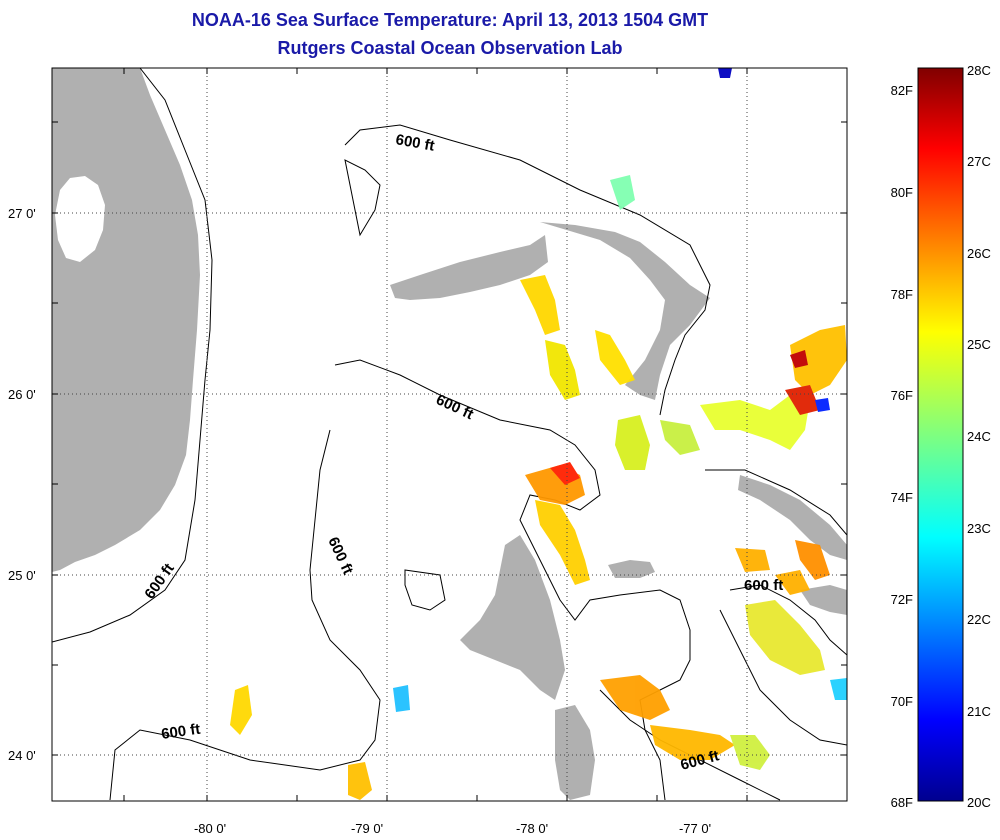 The width and height of the screenshot is (1000, 840). I want to click on colorbar-c-label: 24C, so click(979, 436).